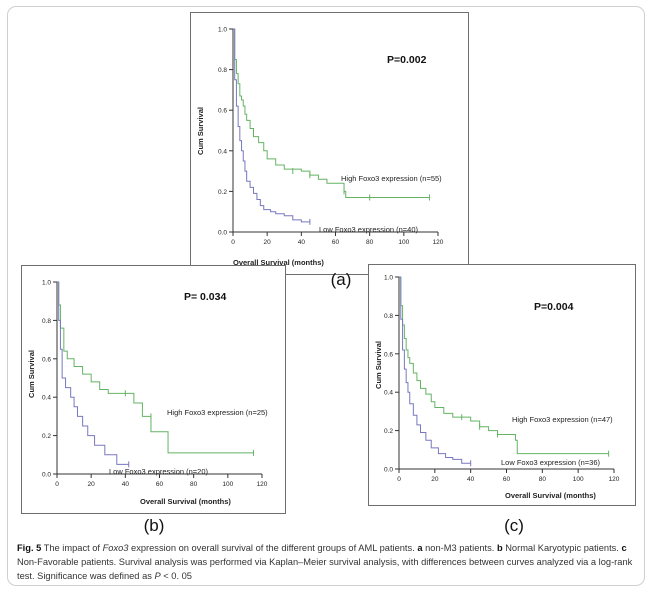  Describe the element at coordinates (459, 548) in the screenshot. I see `caption-a-text: non-M3 patients.` at that location.